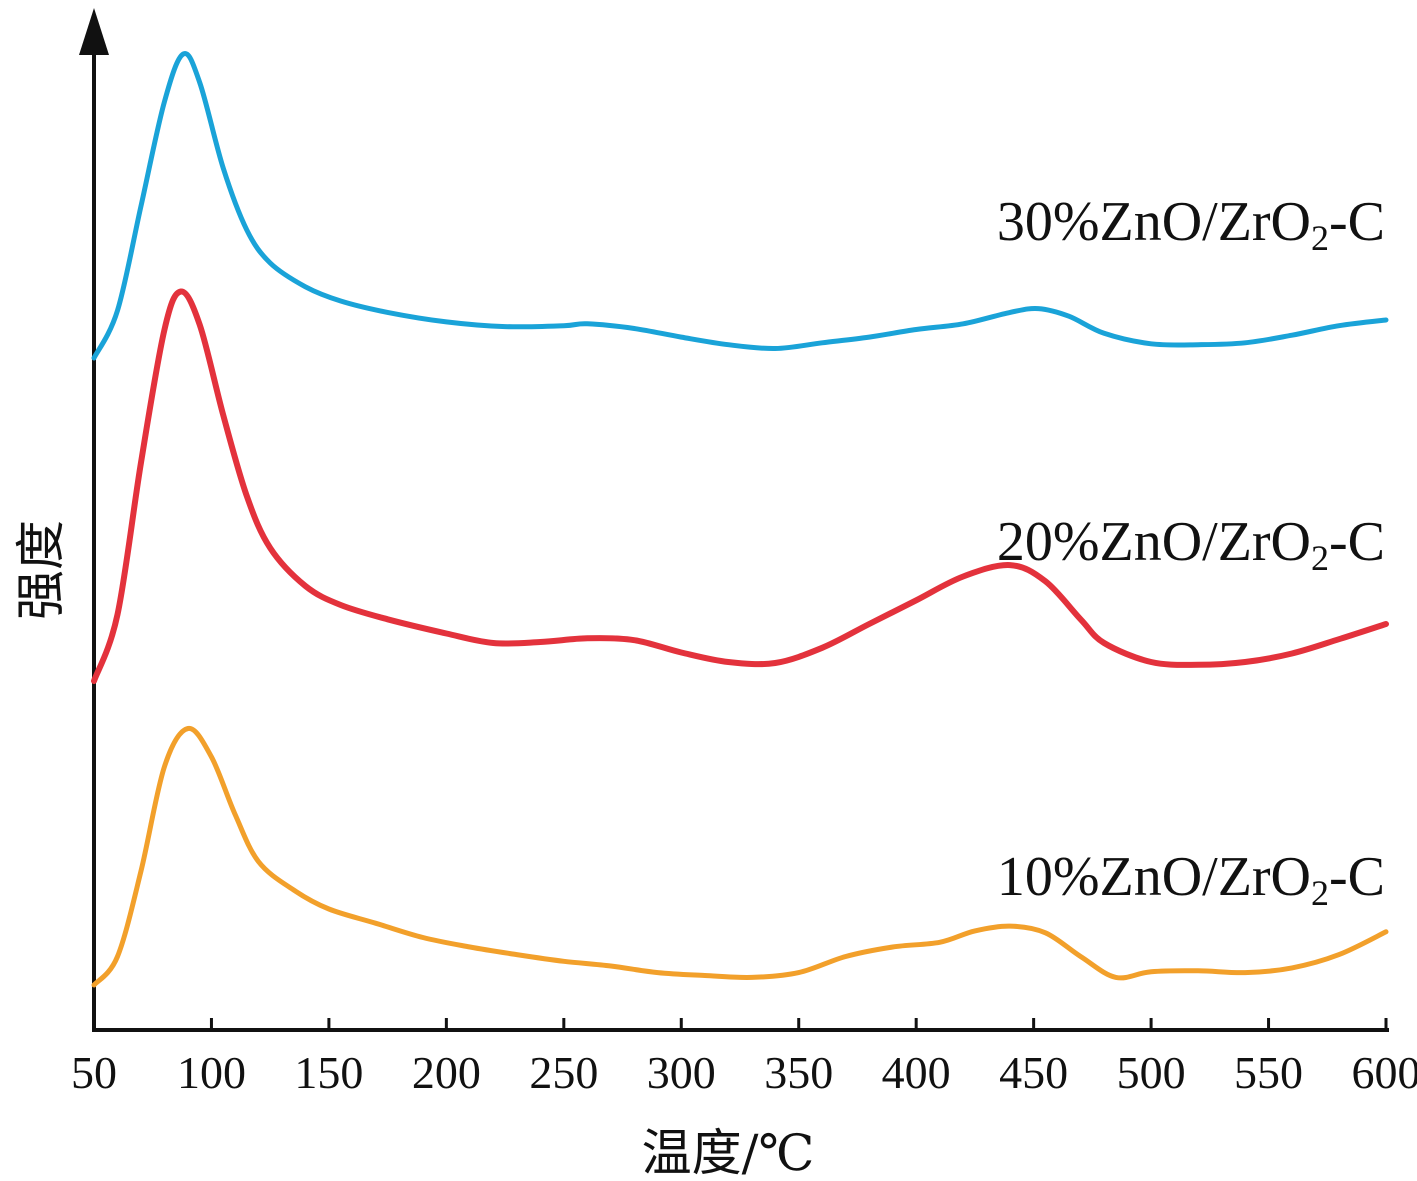 This screenshot has height=1181, width=1417. Describe the element at coordinates (1033, 1072) in the screenshot. I see `x-tick-label: 450` at that location.